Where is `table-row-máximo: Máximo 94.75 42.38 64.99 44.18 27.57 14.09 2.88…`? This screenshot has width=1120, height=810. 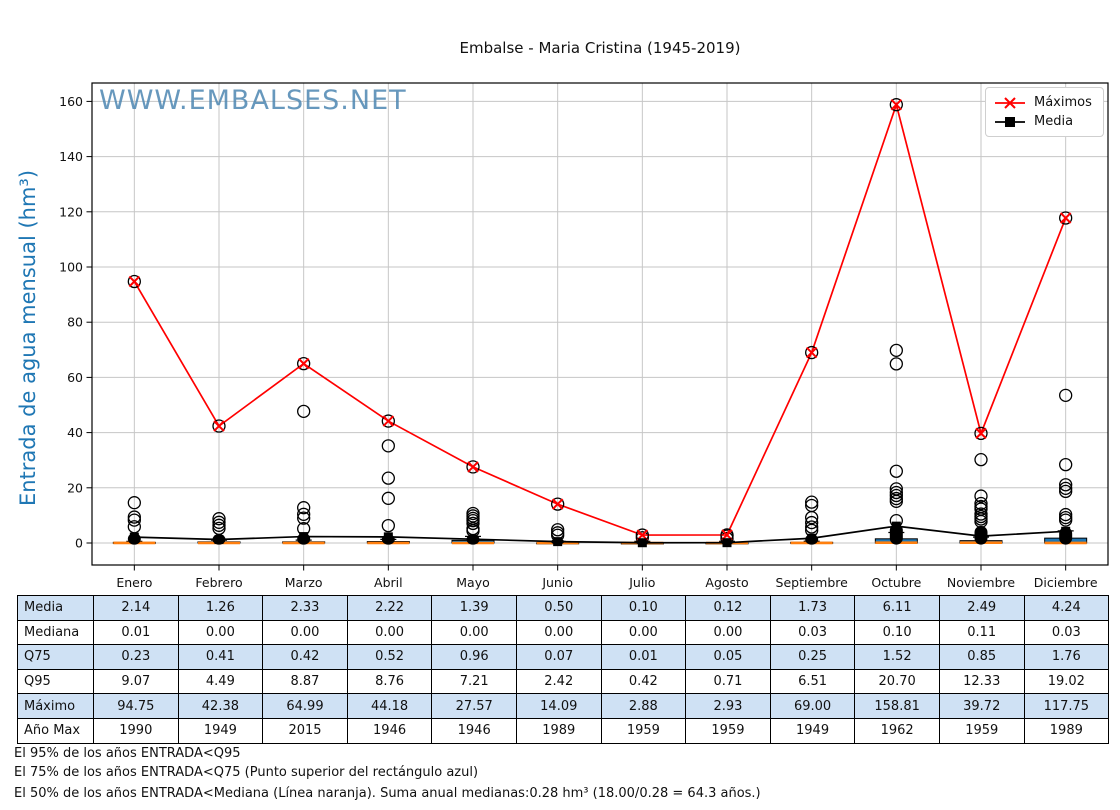
table-row-máximo: Máximo 94.75 42.38 64.99 44.18 27.57 14.09 2.88… is located at coordinates (563, 706).